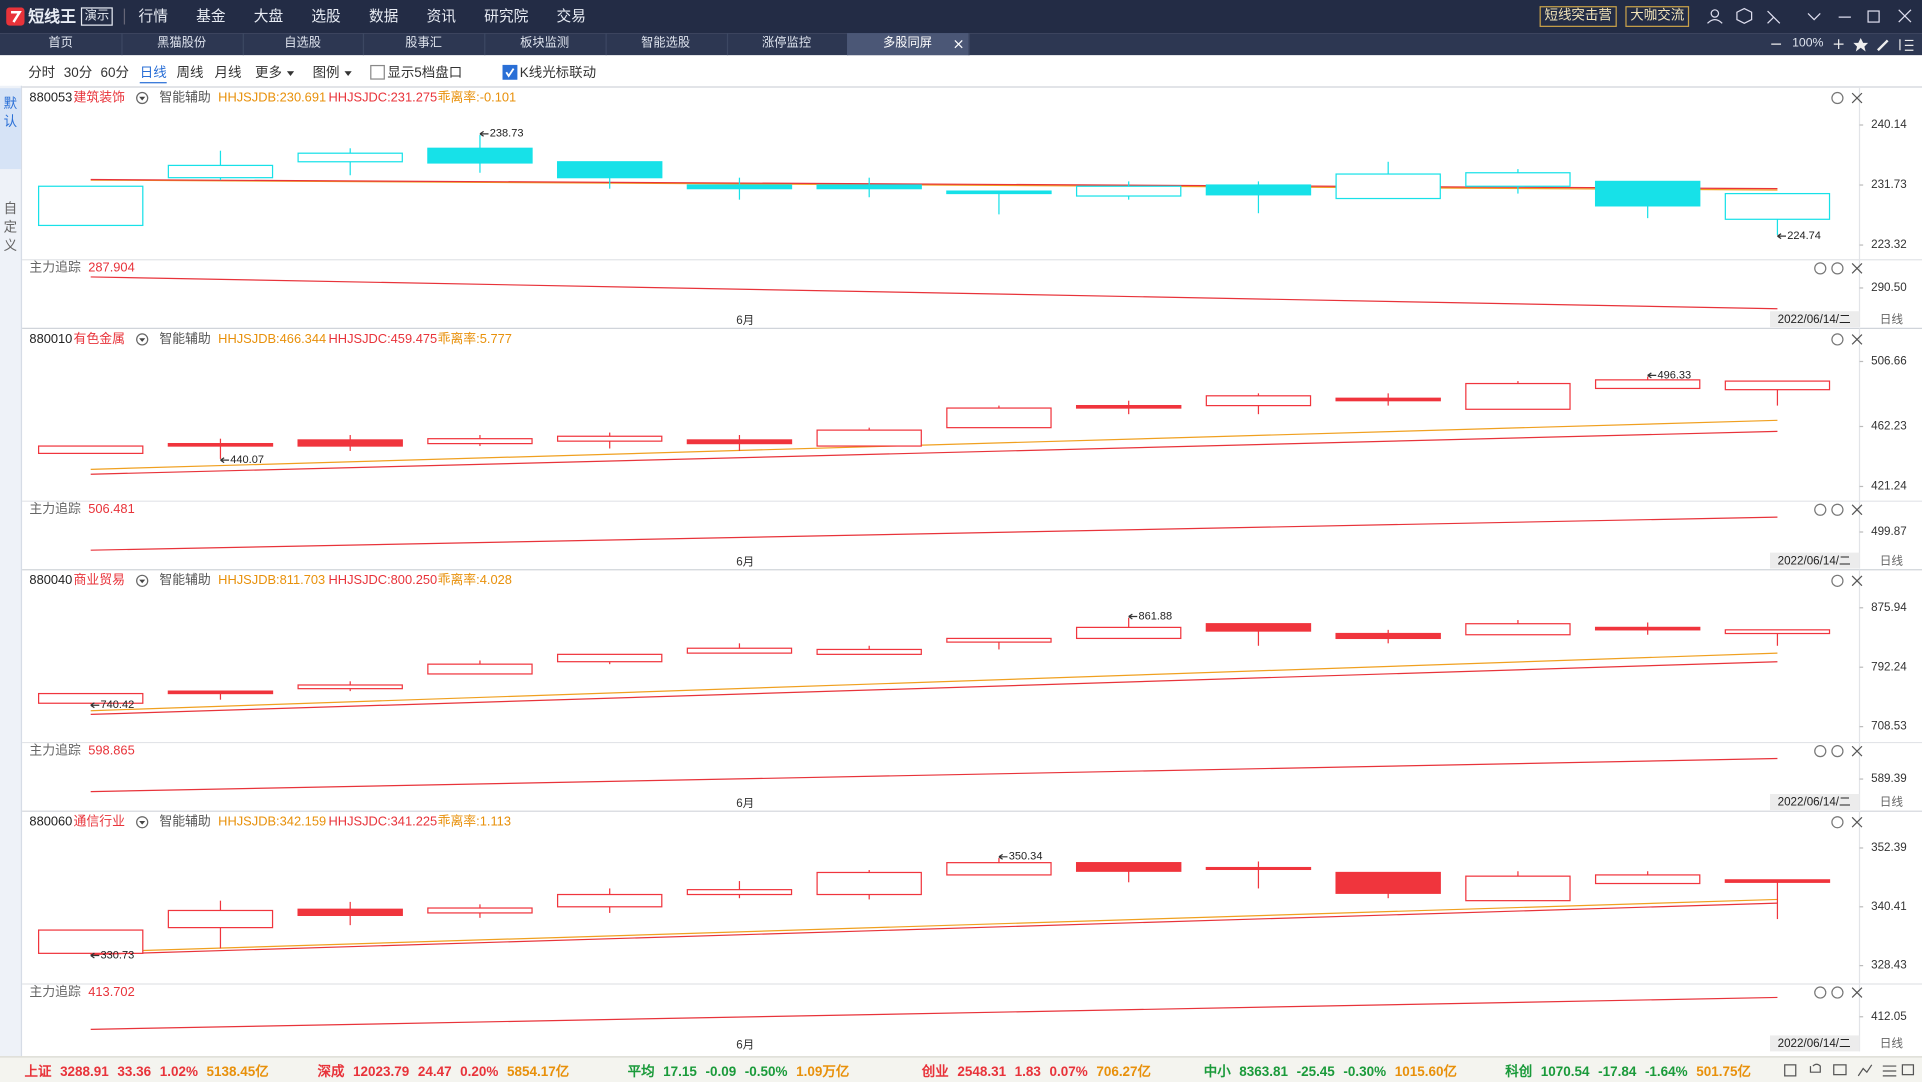 The height and width of the screenshot is (1082, 1922). I want to click on index-name: 平均, so click(641, 1072).